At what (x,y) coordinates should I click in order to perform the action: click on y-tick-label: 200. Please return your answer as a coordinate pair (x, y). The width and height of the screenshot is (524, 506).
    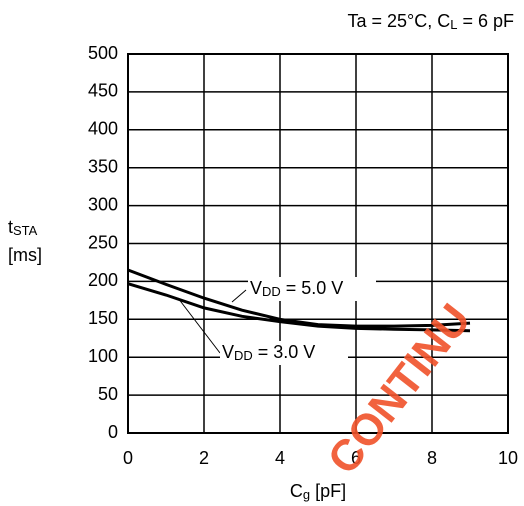
    Looking at the image, I should click on (103, 280).